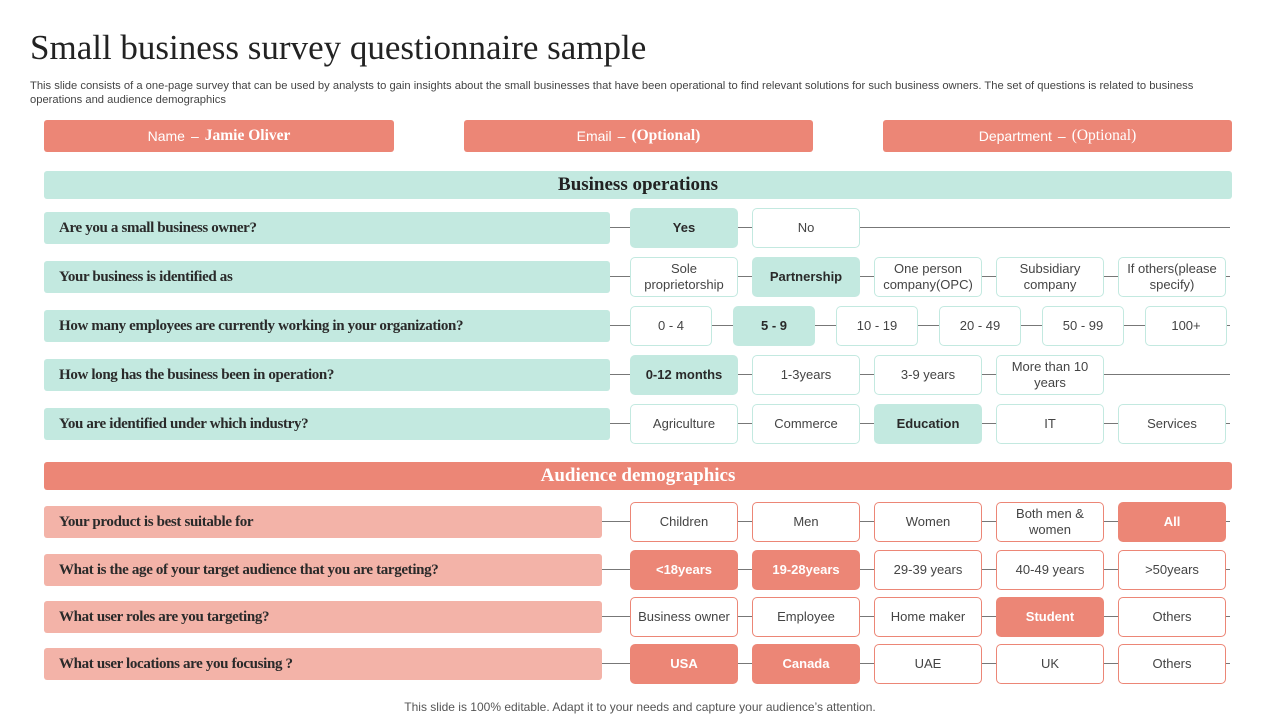 This screenshot has height=720, width=1280. Describe the element at coordinates (877, 326) in the screenshot. I see `answer-option: 10 - 19` at that location.